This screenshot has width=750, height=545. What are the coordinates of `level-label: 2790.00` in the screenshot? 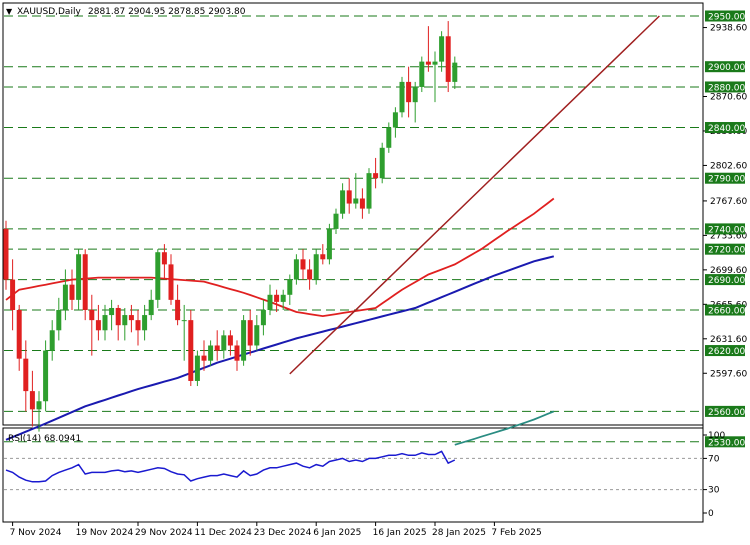 It's located at (726, 180).